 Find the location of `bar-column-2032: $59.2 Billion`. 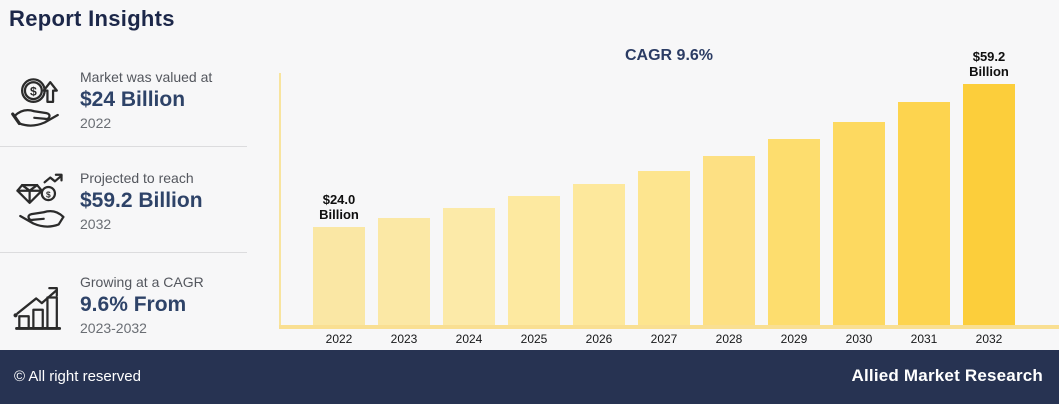

bar-column-2032: $59.2 Billion is located at coordinates (989, 187).